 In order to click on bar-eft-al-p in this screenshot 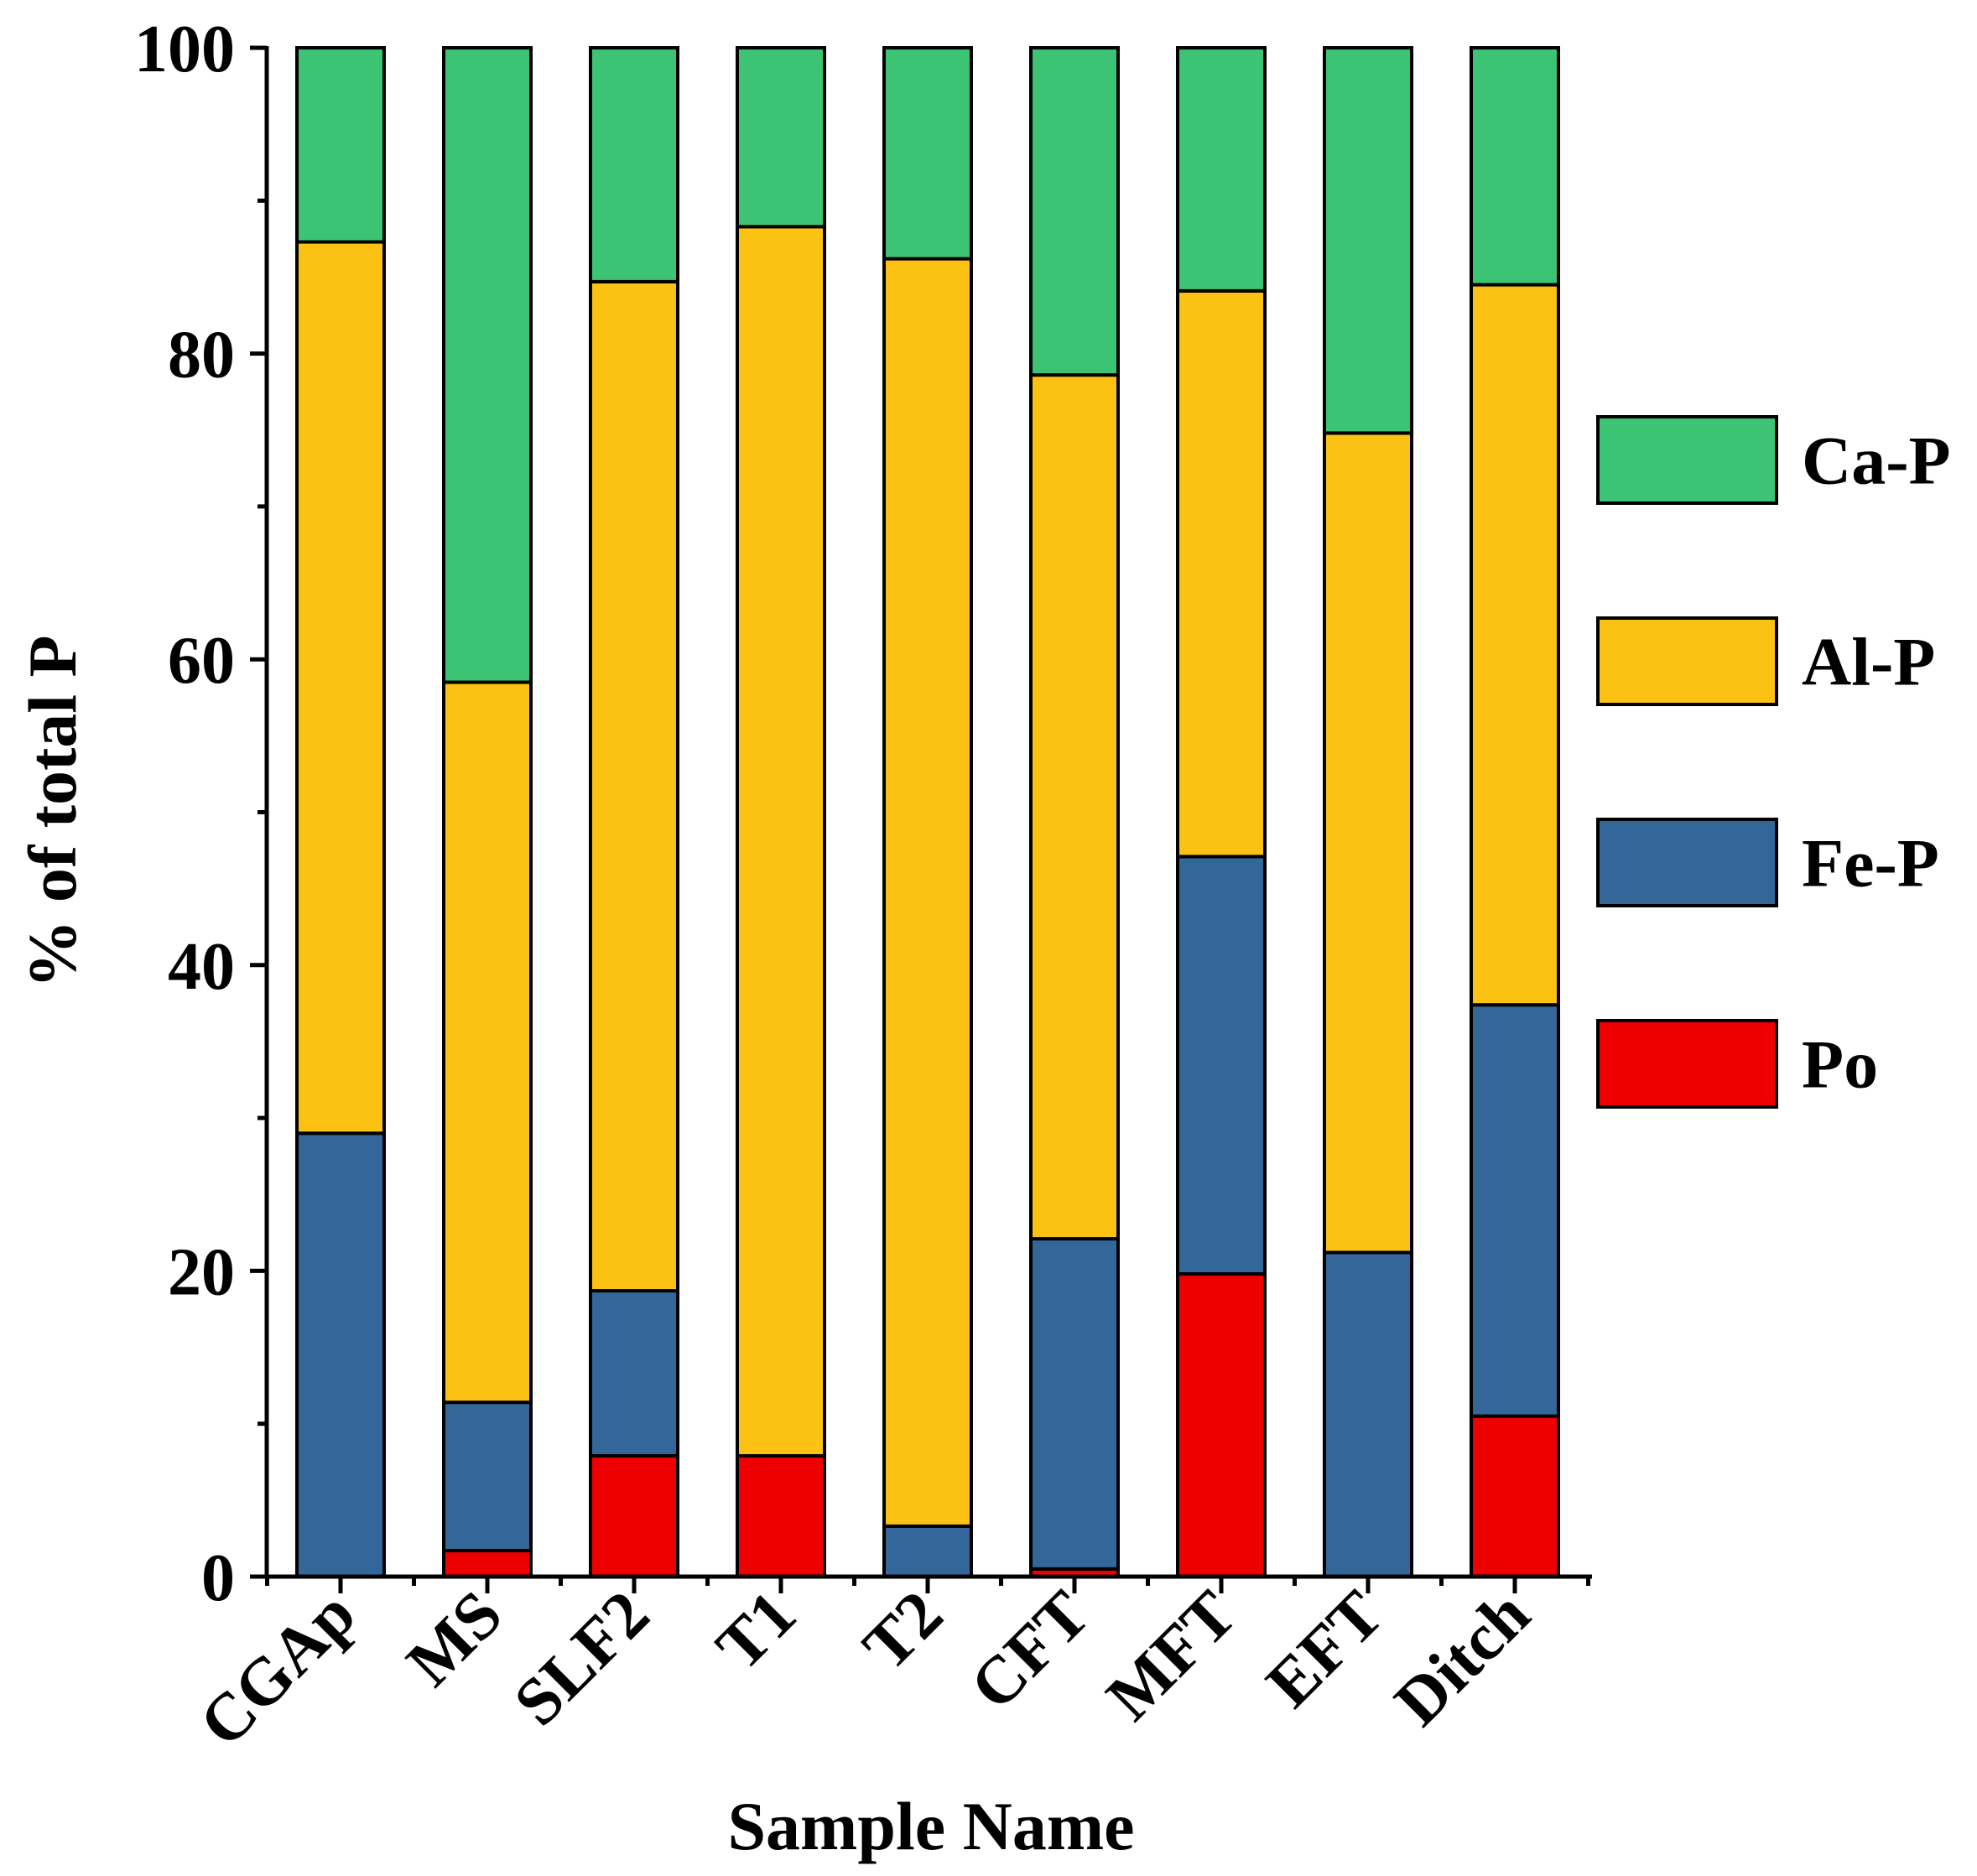, I will do `click(1368, 843)`.